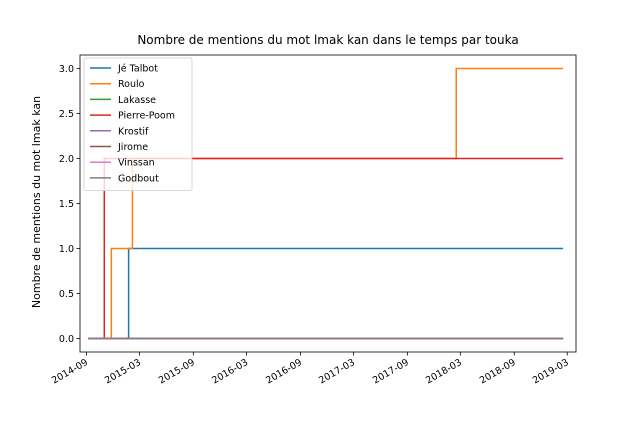 This screenshot has height=440, width=640. I want to click on y-tick-label-2: 0.5, so click(66, 294).